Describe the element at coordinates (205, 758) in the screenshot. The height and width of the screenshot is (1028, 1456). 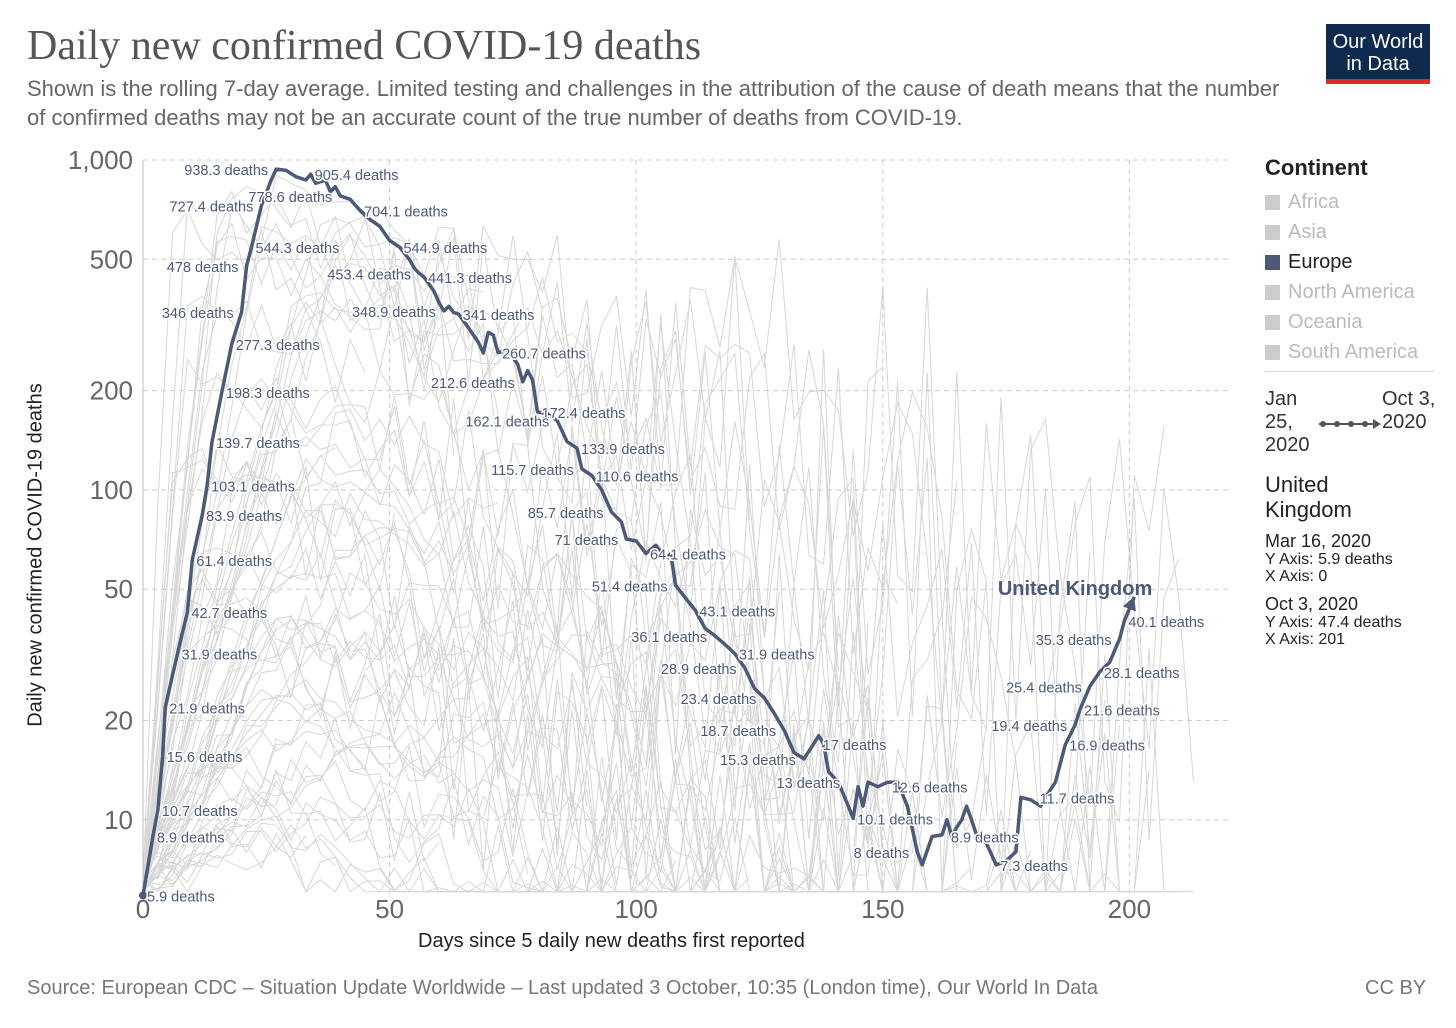
I see `data-label: 15.6 deaths` at that location.